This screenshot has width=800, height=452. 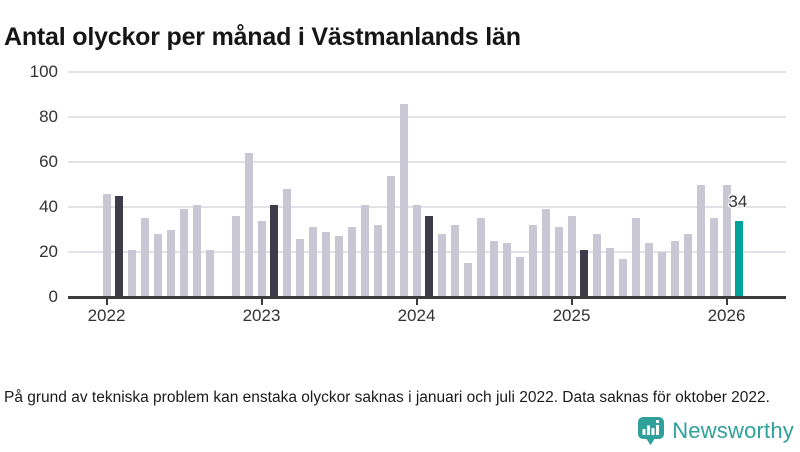 What do you see at coordinates (571, 315) in the screenshot?
I see `x-axis-label: 2025` at bounding box center [571, 315].